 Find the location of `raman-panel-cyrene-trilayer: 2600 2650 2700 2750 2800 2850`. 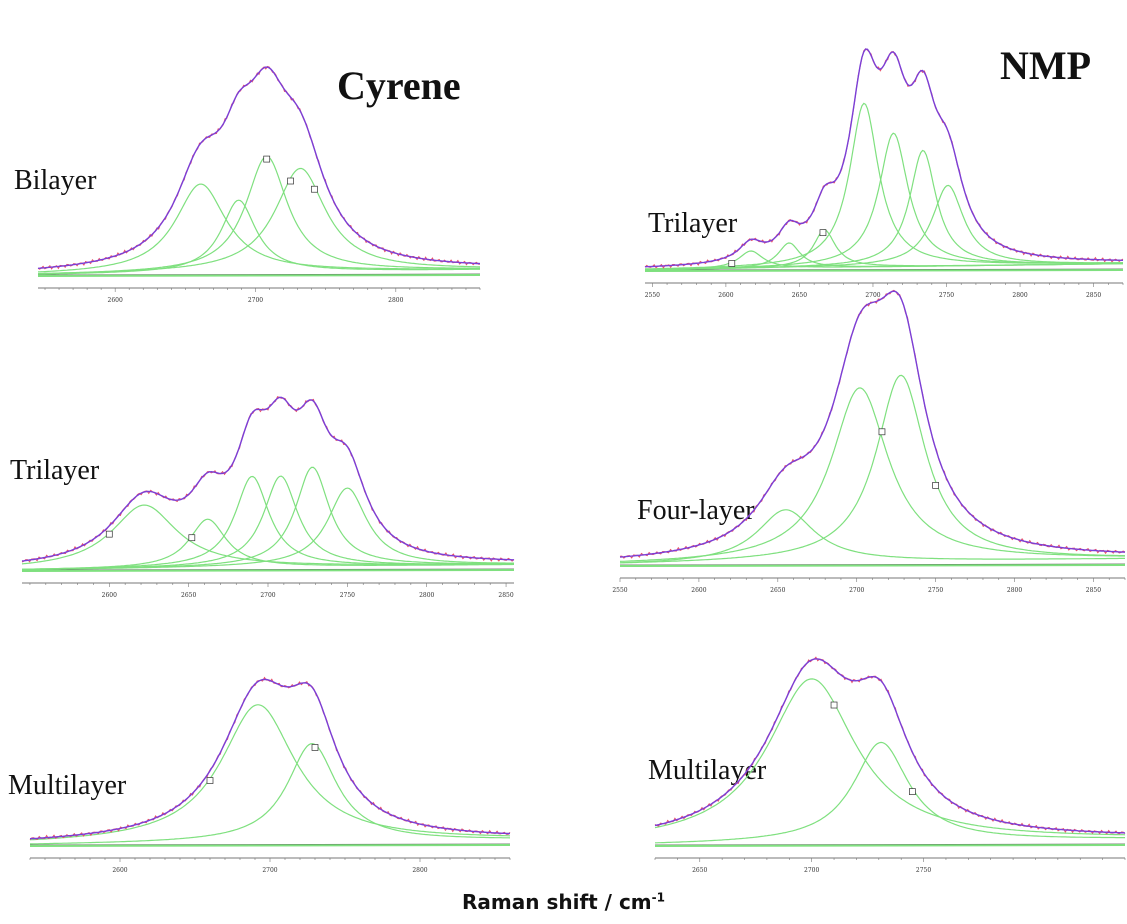

raman-panel-cyrene-trilayer: 2600 2650 2700 2750 2800 2850 is located at coordinates (268, 477).